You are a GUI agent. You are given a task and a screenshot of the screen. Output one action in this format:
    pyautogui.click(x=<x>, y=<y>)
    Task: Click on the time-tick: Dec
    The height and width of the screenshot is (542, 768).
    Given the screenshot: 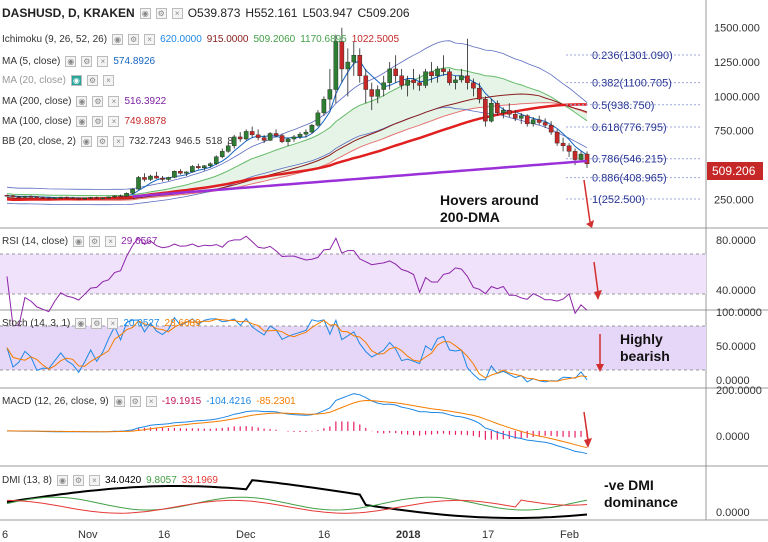 What is the action you would take?
    pyautogui.click(x=246, y=535)
    